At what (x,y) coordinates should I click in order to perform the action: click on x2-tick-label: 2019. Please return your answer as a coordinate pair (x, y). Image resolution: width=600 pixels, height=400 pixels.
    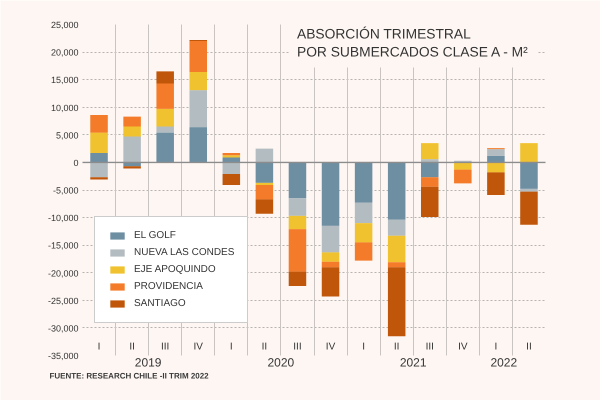
    Looking at the image, I should click on (148, 363).